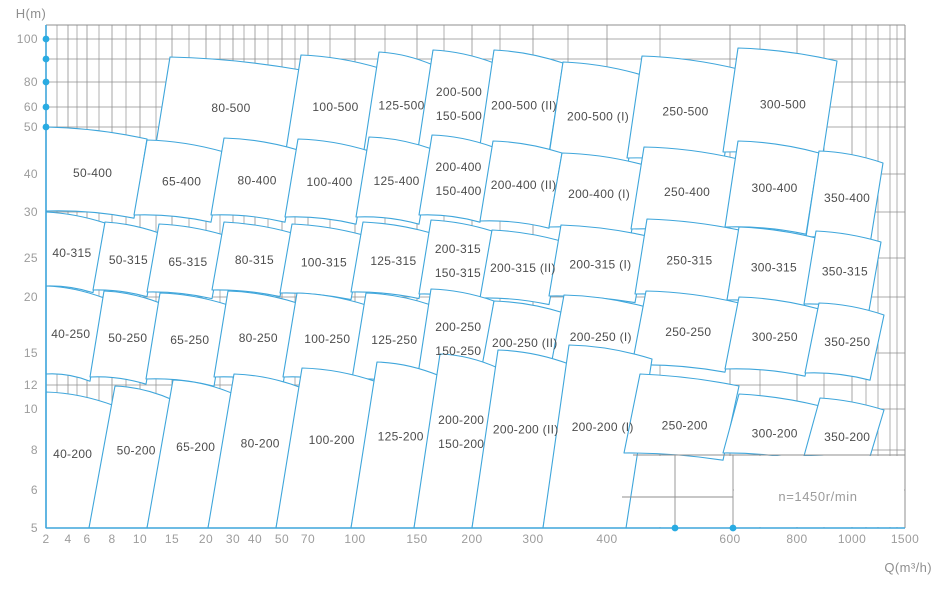 Image resolution: width=937 pixels, height=590 pixels. I want to click on region-label: 125-400, so click(397, 181).